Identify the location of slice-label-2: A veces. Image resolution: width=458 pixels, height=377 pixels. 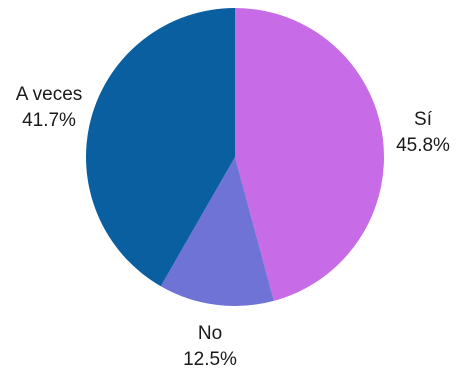
(49, 94).